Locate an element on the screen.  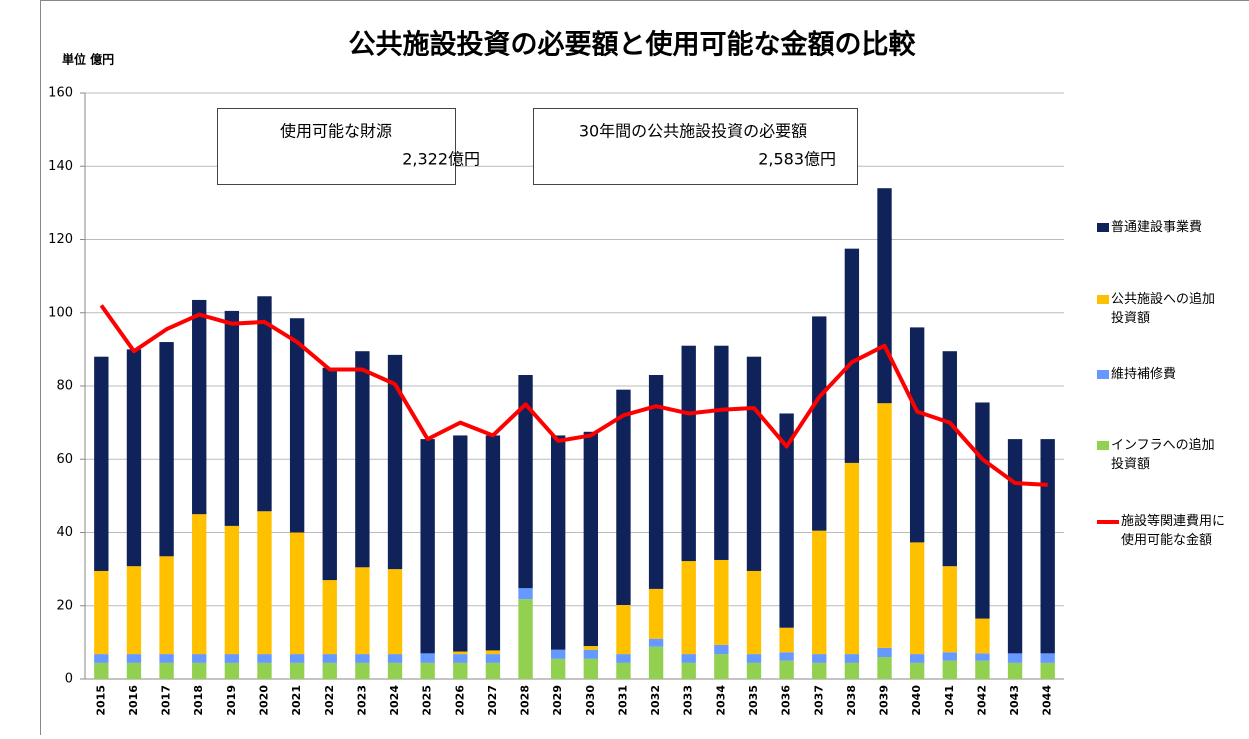
x-tick-label: 2032 is located at coordinates (655, 700).